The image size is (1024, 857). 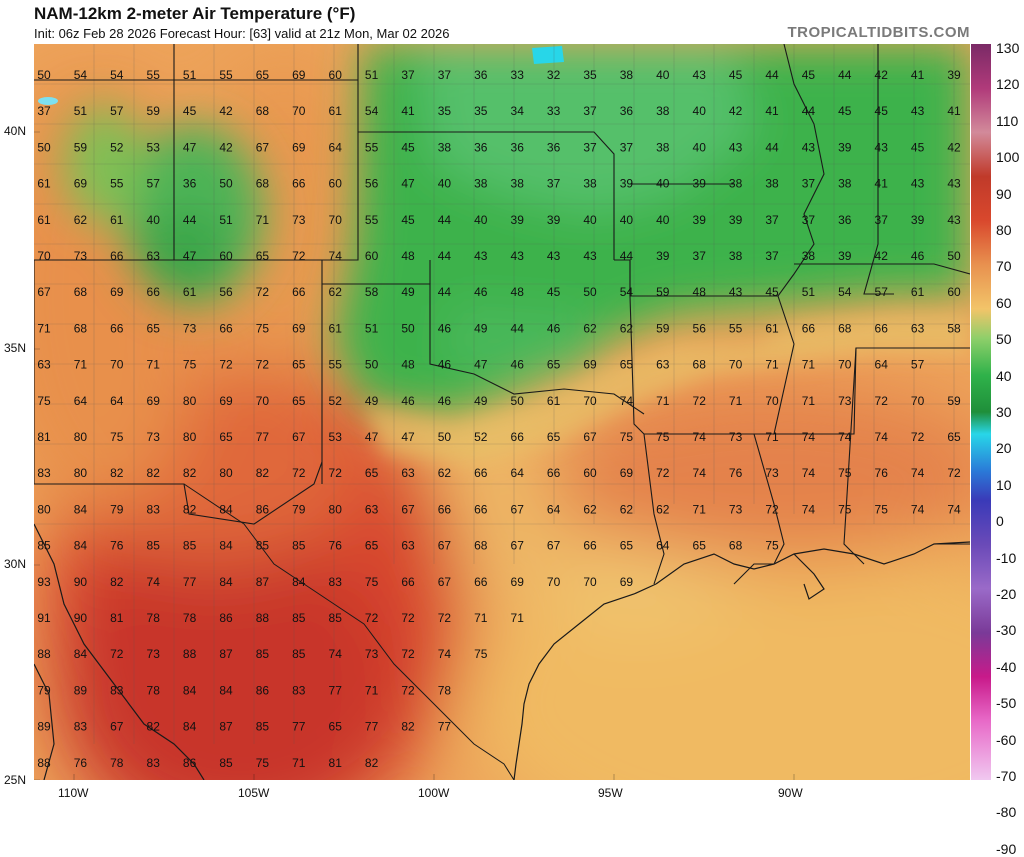 What do you see at coordinates (372, 401) in the screenshot?
I see `station-temperature: 49` at bounding box center [372, 401].